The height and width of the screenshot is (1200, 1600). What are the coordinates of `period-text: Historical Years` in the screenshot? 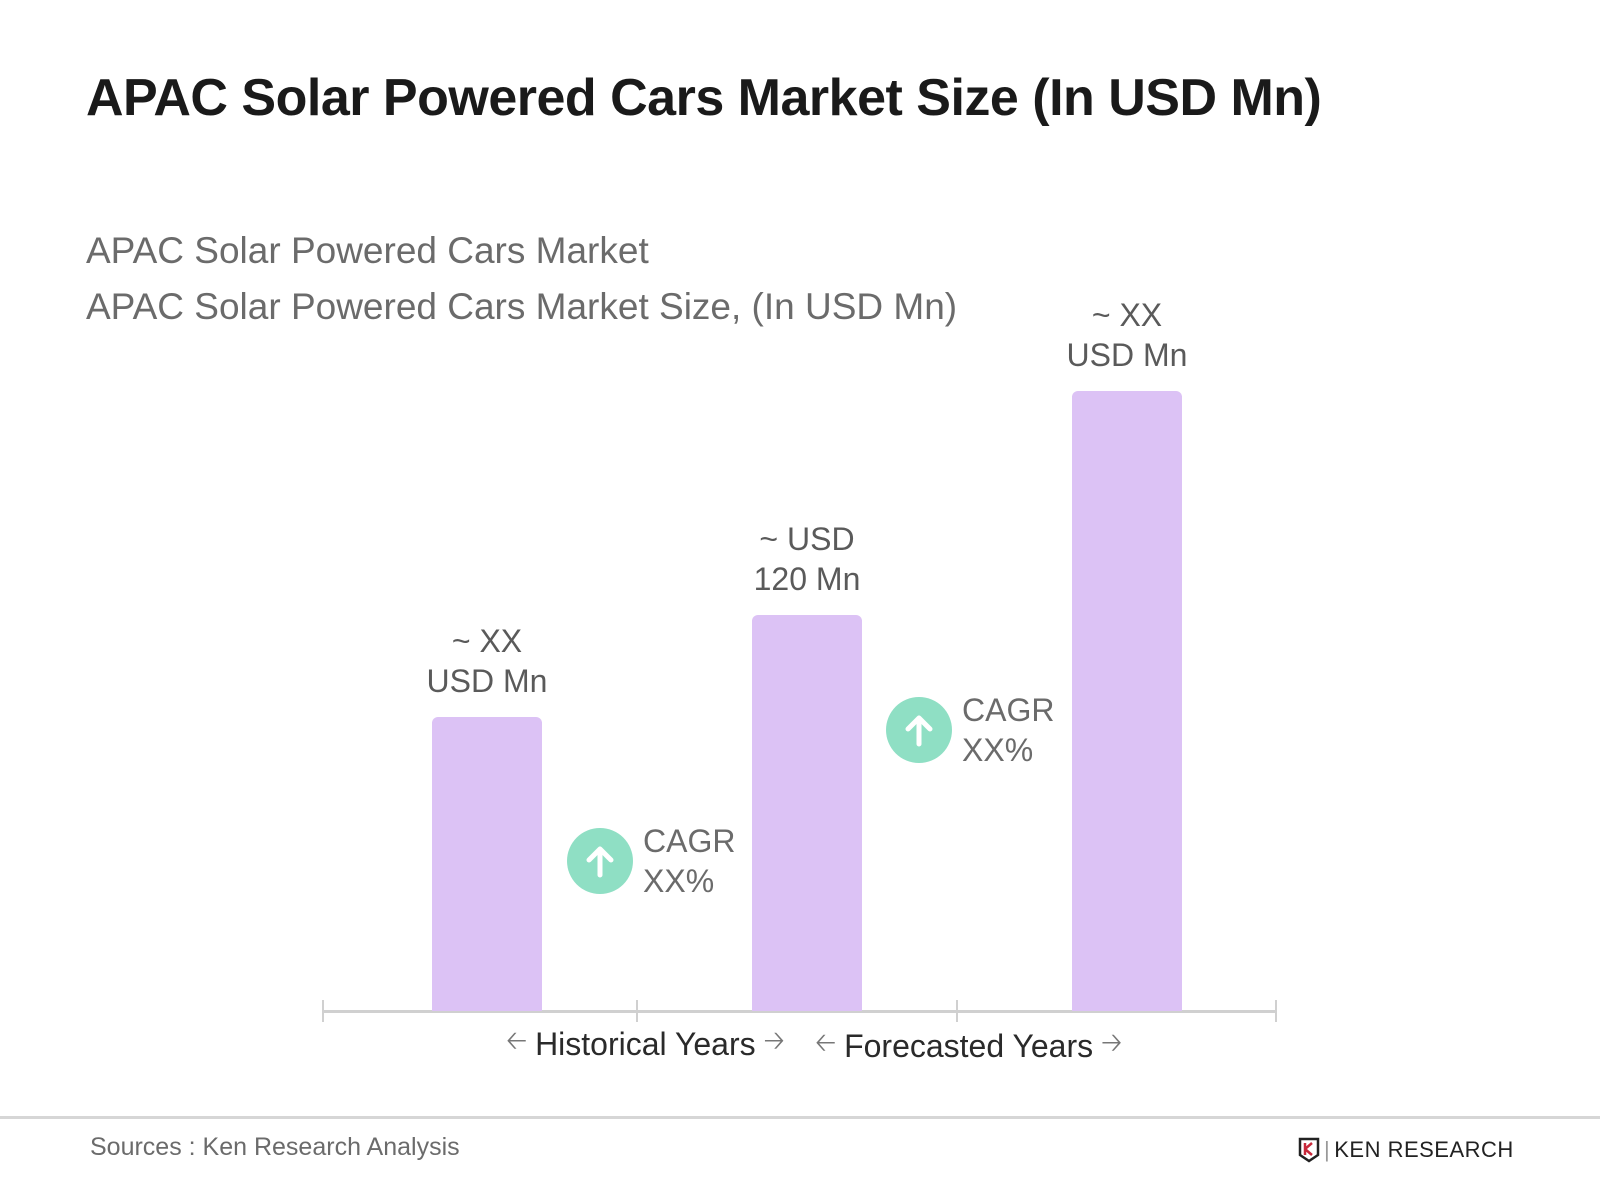 It's located at (645, 1043).